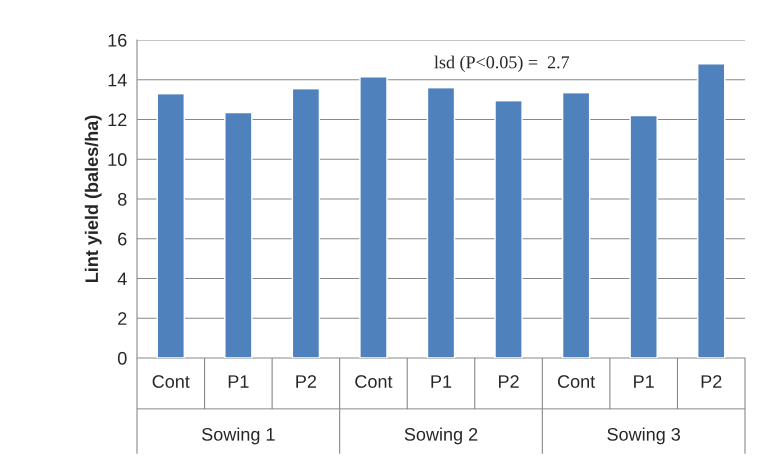 The image size is (763, 466). What do you see at coordinates (117, 159) in the screenshot?
I see `y-tick-label: 10` at bounding box center [117, 159].